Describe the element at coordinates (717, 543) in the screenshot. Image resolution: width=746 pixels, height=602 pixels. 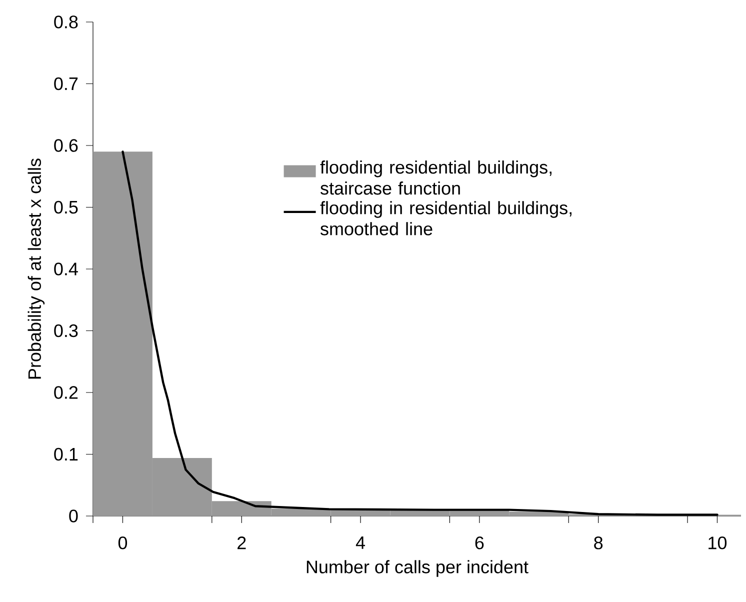
I see `x-tick-label: 10` at that location.